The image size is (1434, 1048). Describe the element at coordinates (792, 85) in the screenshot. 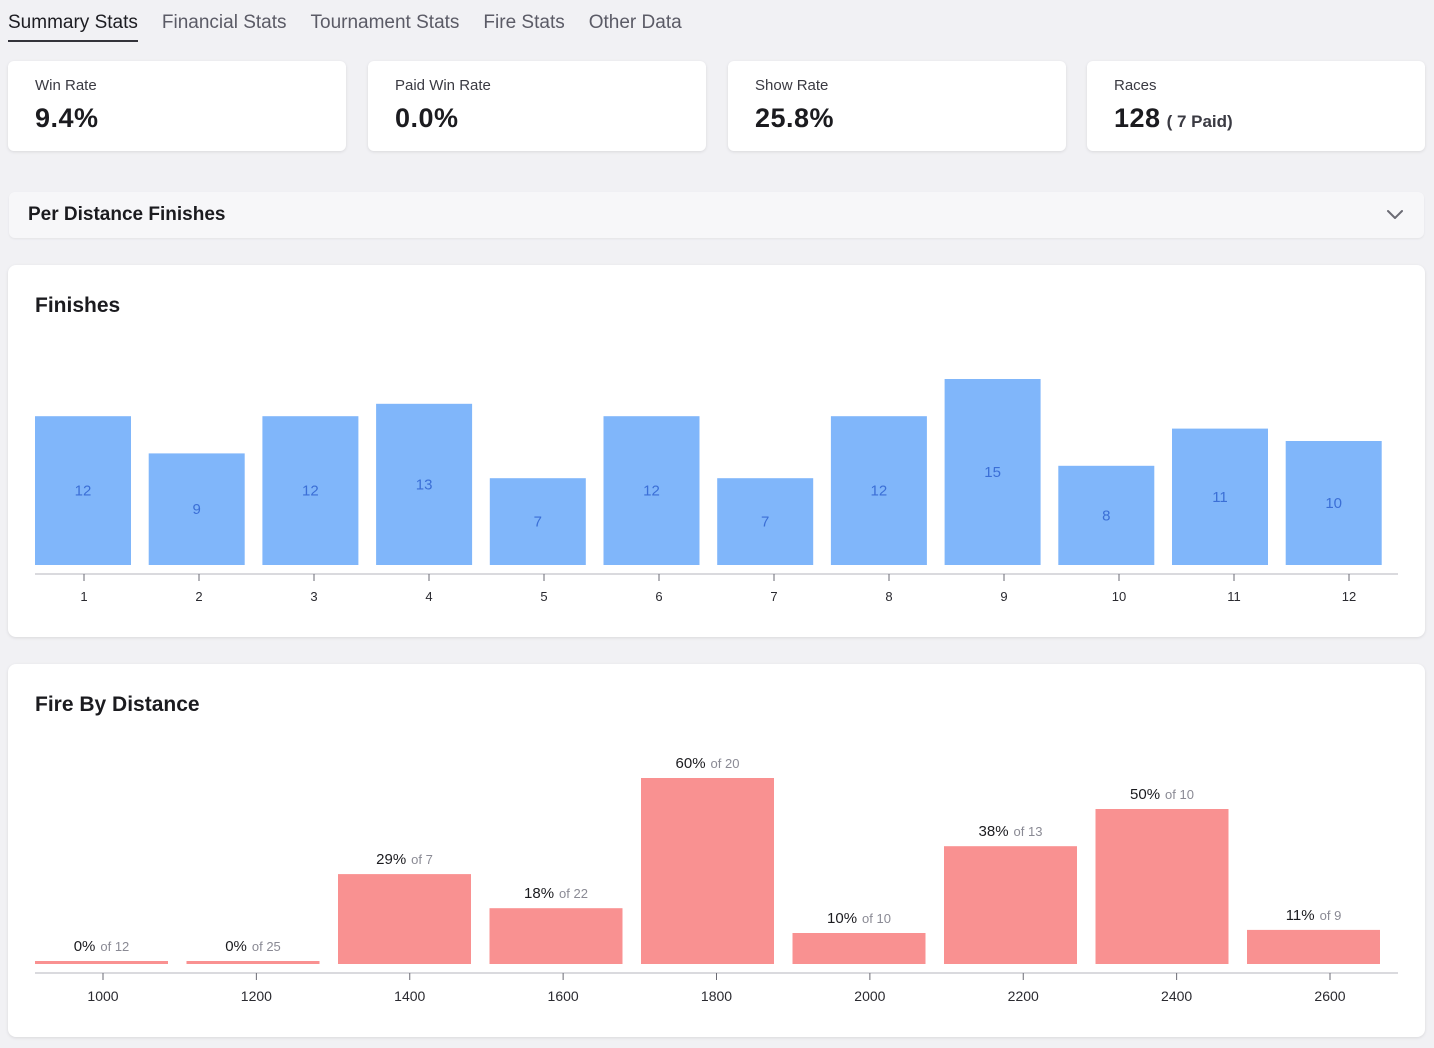

I see `show-rate-label: Show Rate` at that location.